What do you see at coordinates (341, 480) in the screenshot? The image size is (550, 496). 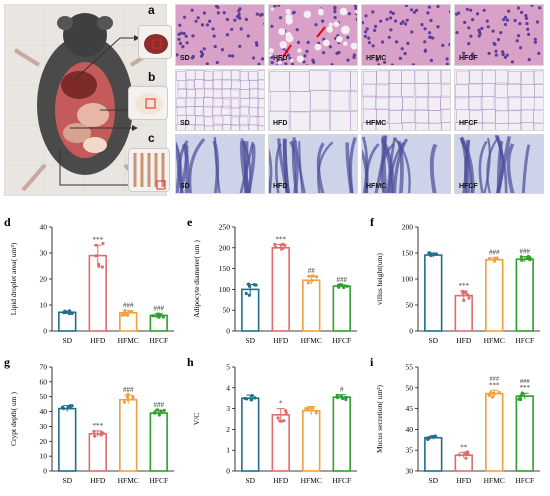 I see `x-tick-label: HFCF` at bounding box center [341, 480].